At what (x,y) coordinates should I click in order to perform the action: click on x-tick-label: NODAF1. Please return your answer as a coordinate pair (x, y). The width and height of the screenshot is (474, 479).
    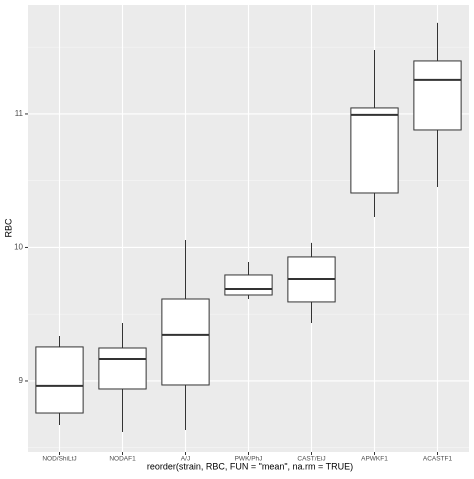
    Looking at the image, I should click on (122, 459).